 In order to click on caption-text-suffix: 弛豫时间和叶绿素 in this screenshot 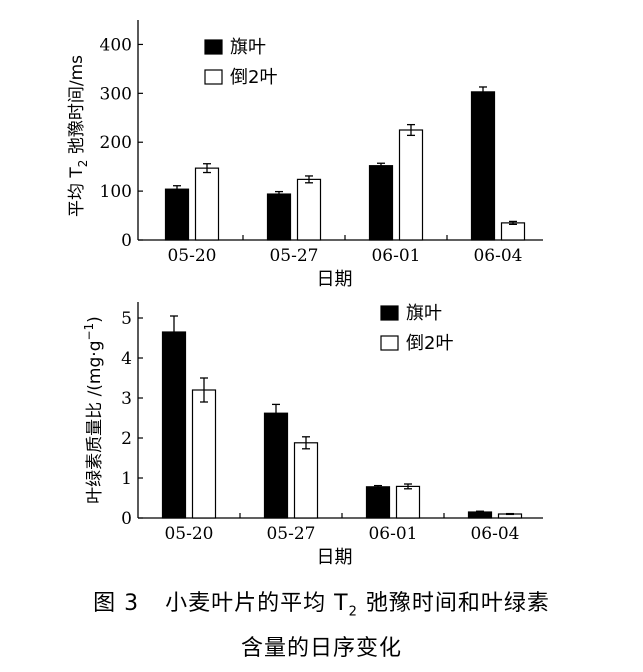, I will do `click(453, 603)`.